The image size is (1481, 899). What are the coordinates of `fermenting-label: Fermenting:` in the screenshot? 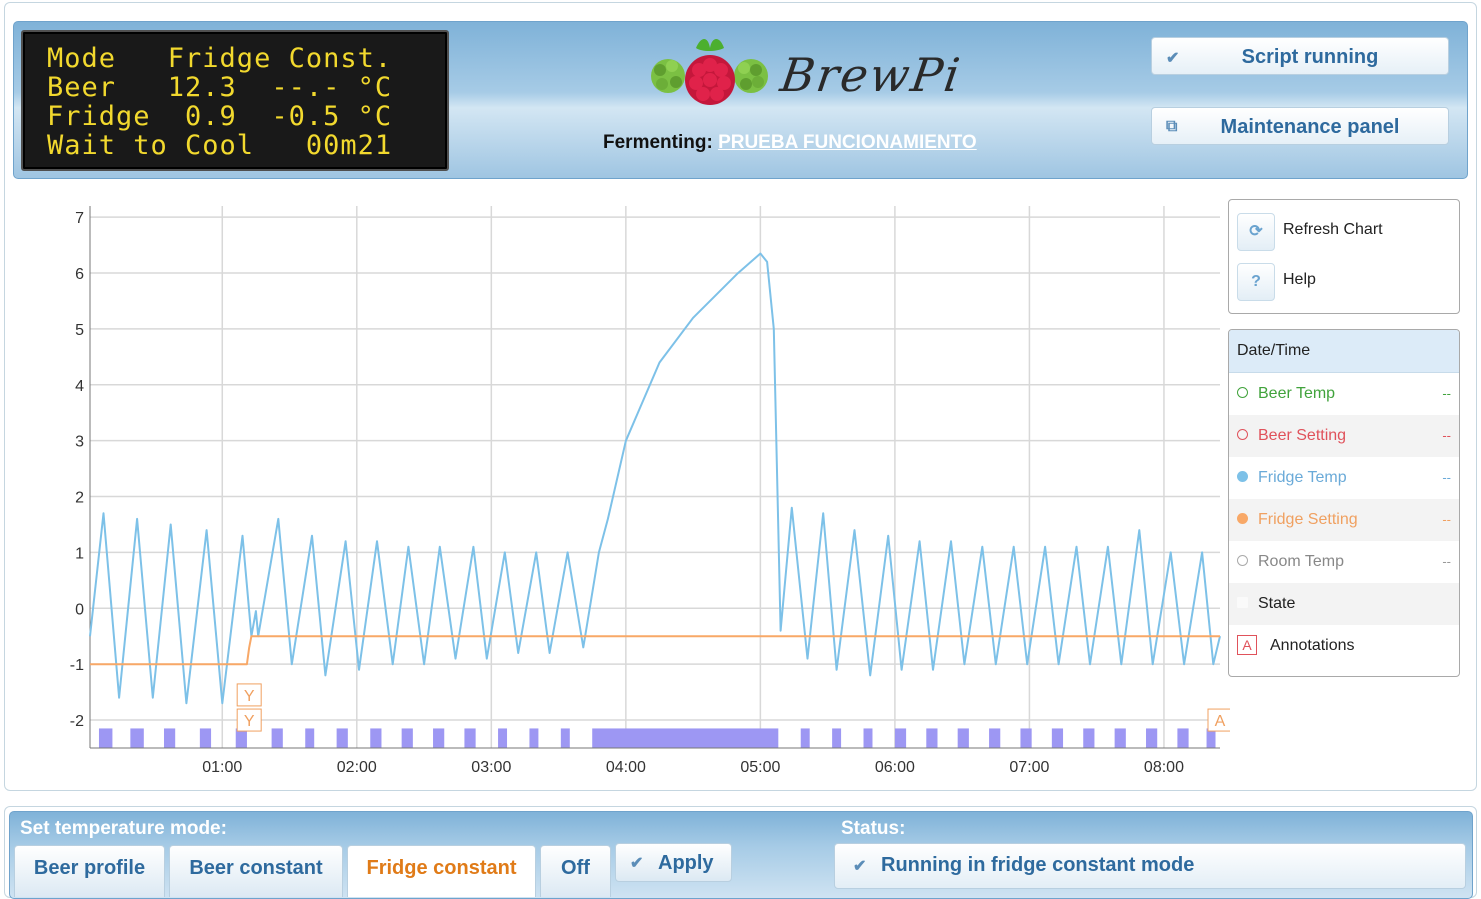 It's located at (658, 142).